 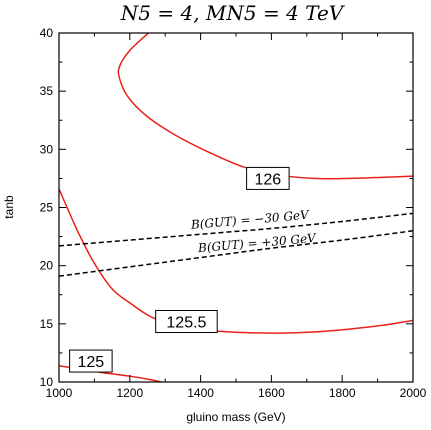 What do you see at coordinates (249, 220) in the screenshot?
I see `boundary-label: B(GUT) = −30 GeV` at bounding box center [249, 220].